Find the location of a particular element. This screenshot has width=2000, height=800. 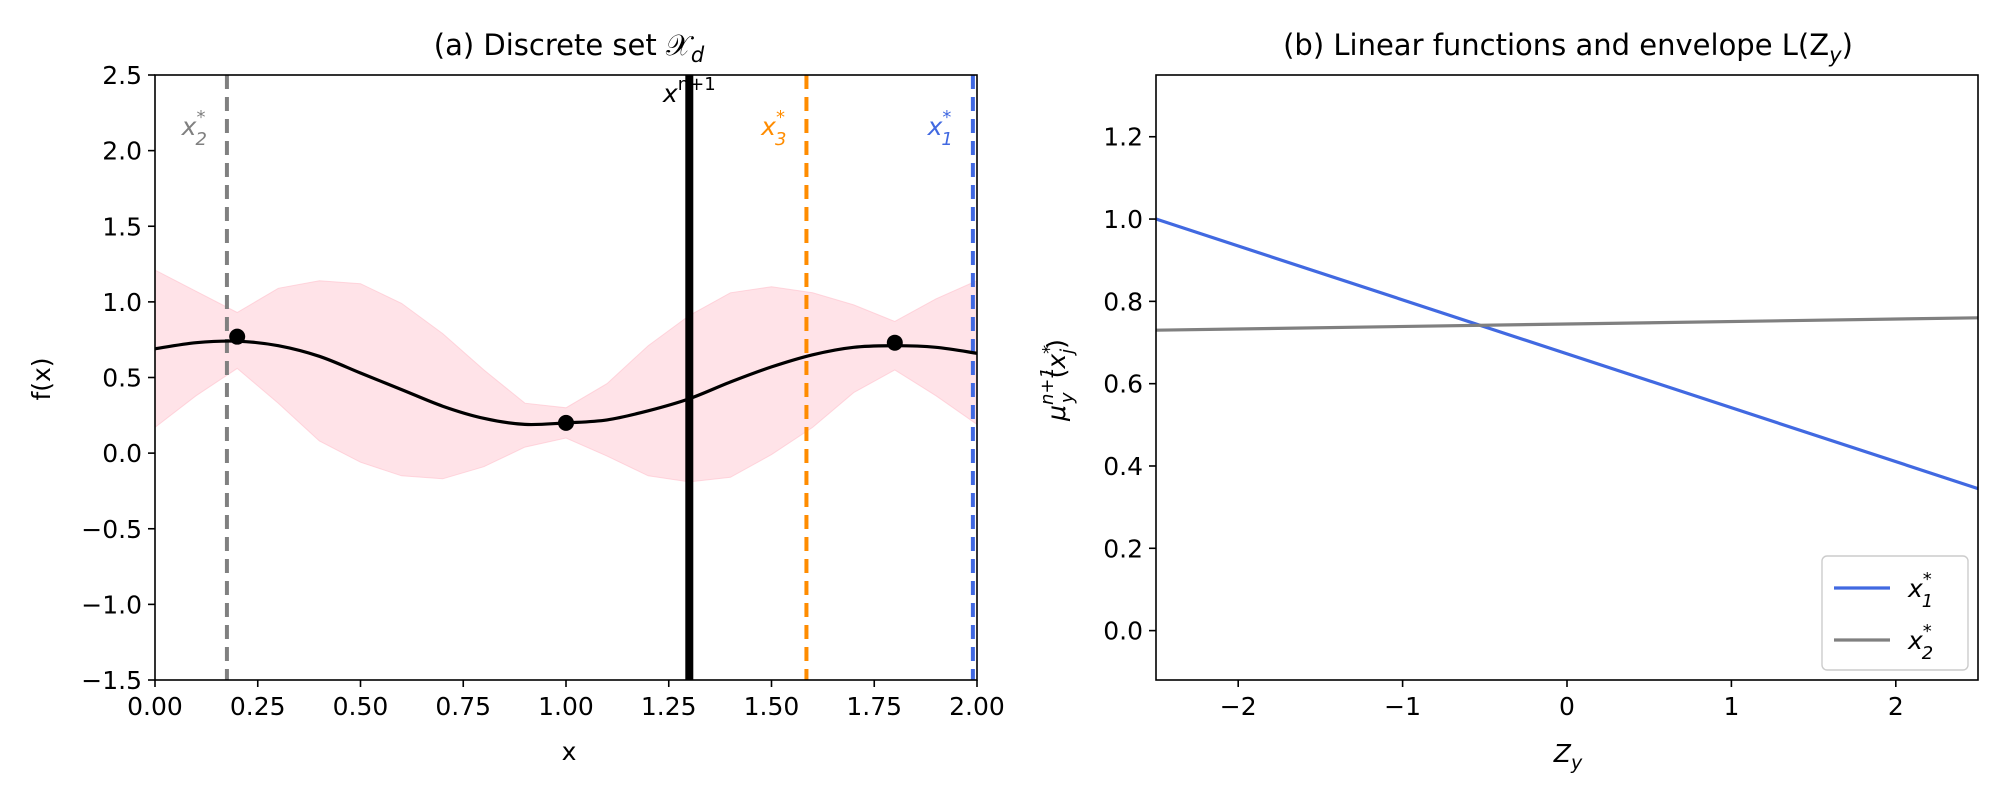

y-axis-ticks: 0.0 0.2 0.4 0.6 0.8 1.0 1.2 is located at coordinates (1129, 384).